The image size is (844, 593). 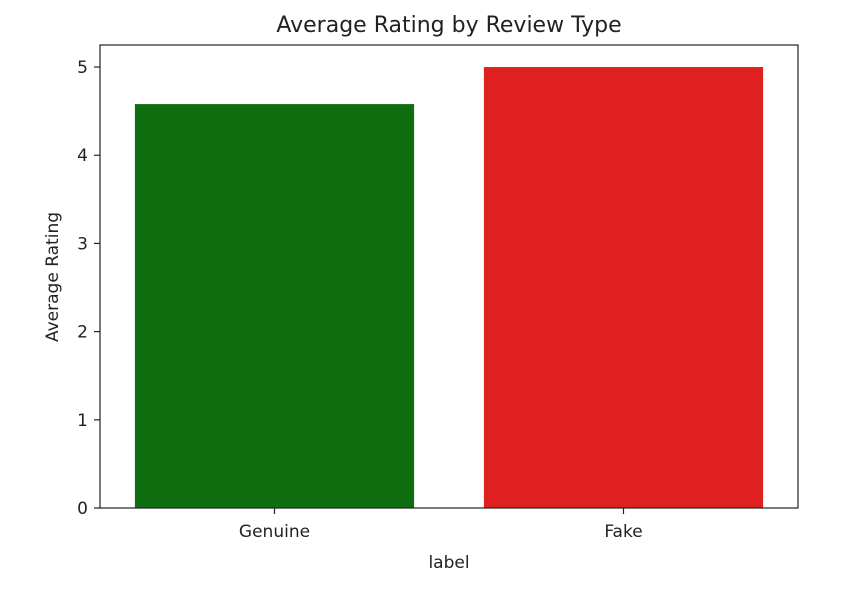 What do you see at coordinates (82, 68) in the screenshot?
I see `y-tick-label: 5` at bounding box center [82, 68].